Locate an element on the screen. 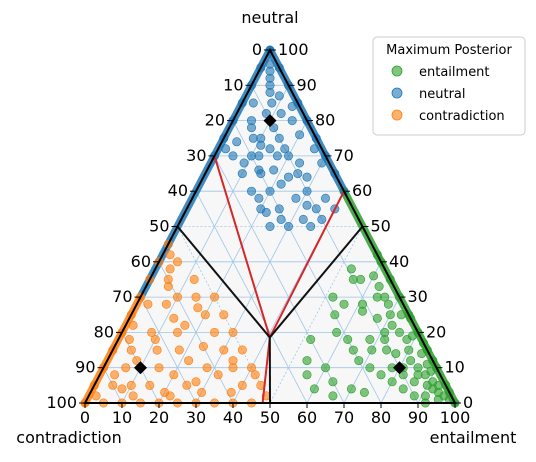  tick-label-entailment: 0 is located at coordinates (85, 417).